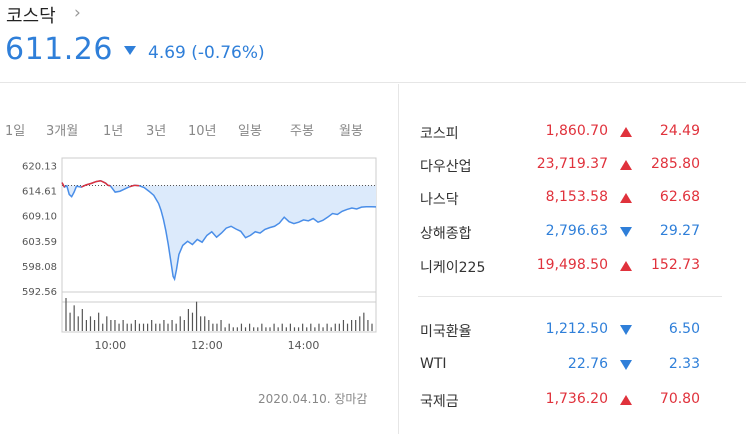 The height and width of the screenshot is (434, 746). I want to click on market-name: 다우산업, so click(446, 167).